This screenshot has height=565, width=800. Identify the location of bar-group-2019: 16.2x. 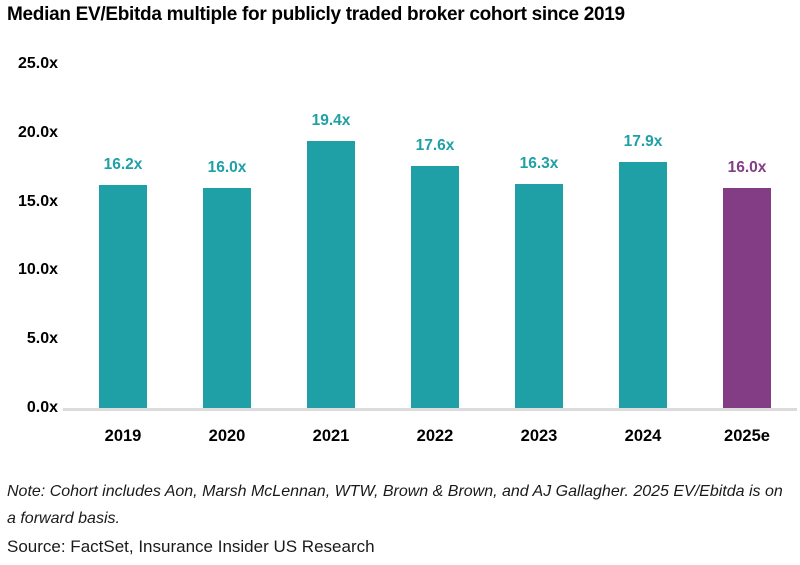
(123, 236).